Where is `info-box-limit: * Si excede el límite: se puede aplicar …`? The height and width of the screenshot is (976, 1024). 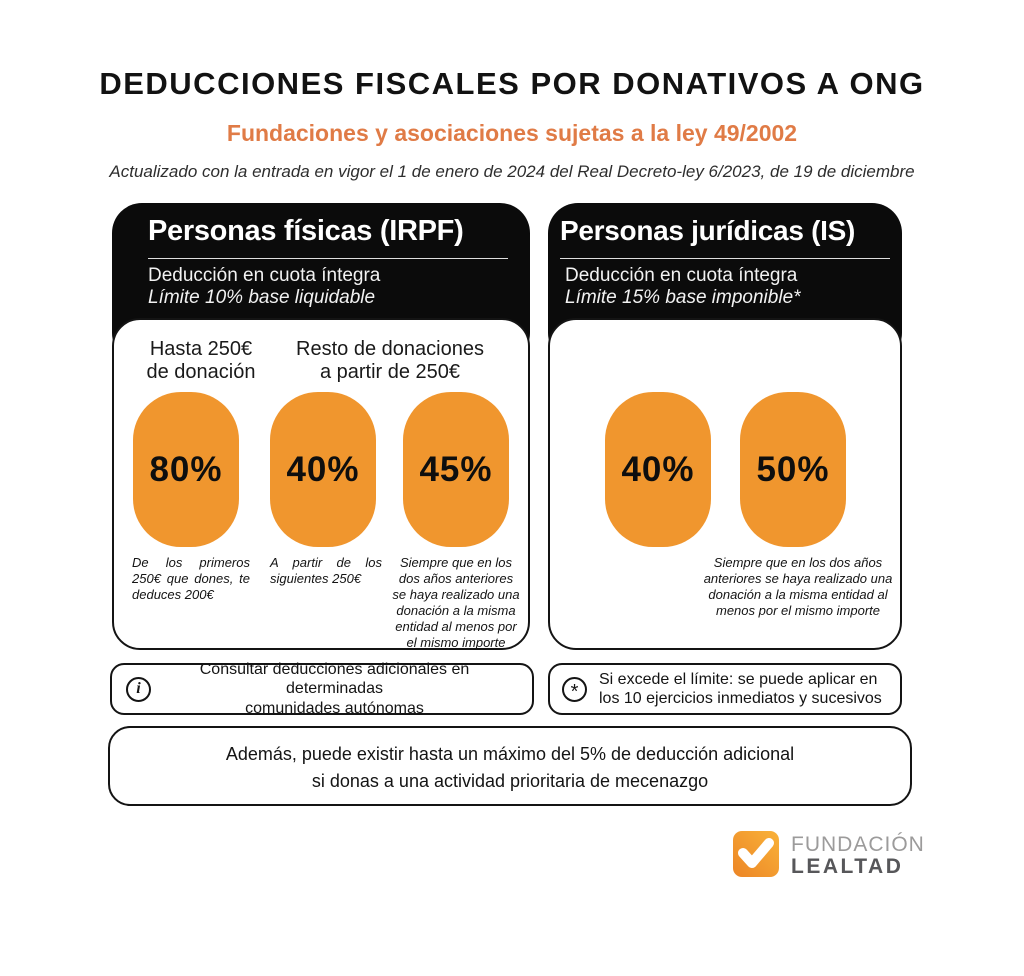 info-box-limit: * Si excede el límite: se puede aplicar … is located at coordinates (725, 689).